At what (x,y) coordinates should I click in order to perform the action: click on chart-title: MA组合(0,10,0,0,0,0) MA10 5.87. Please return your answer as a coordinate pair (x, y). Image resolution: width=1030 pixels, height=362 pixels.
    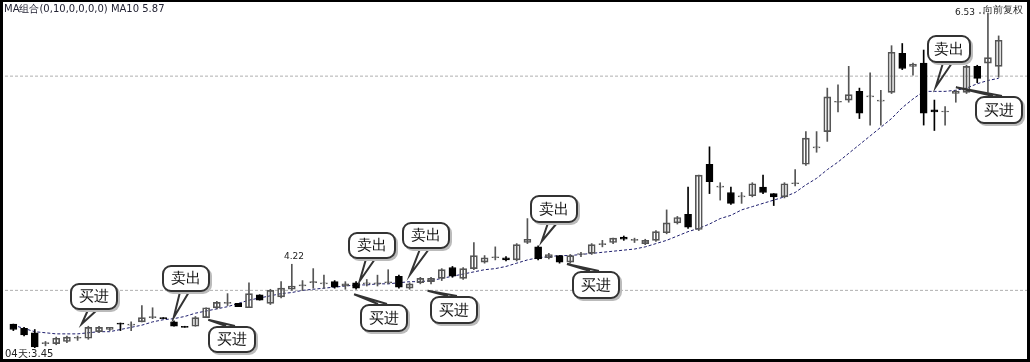
    Looking at the image, I should click on (84, 9).